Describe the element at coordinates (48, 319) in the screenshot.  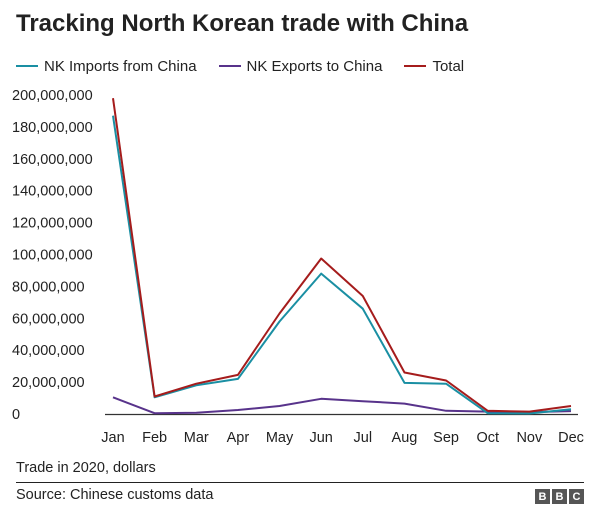
I see `y-tick-label: 60,000,000` at that location.